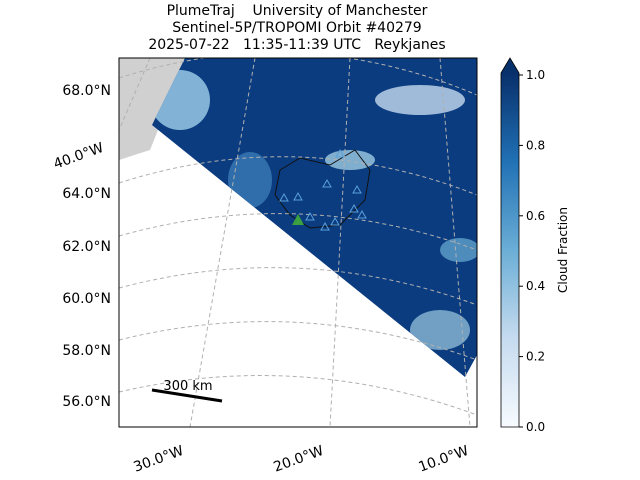 The height and width of the screenshot is (480, 640). What do you see at coordinates (535, 357) in the screenshot?
I see `colorbar-tick-label: 0.2` at bounding box center [535, 357].